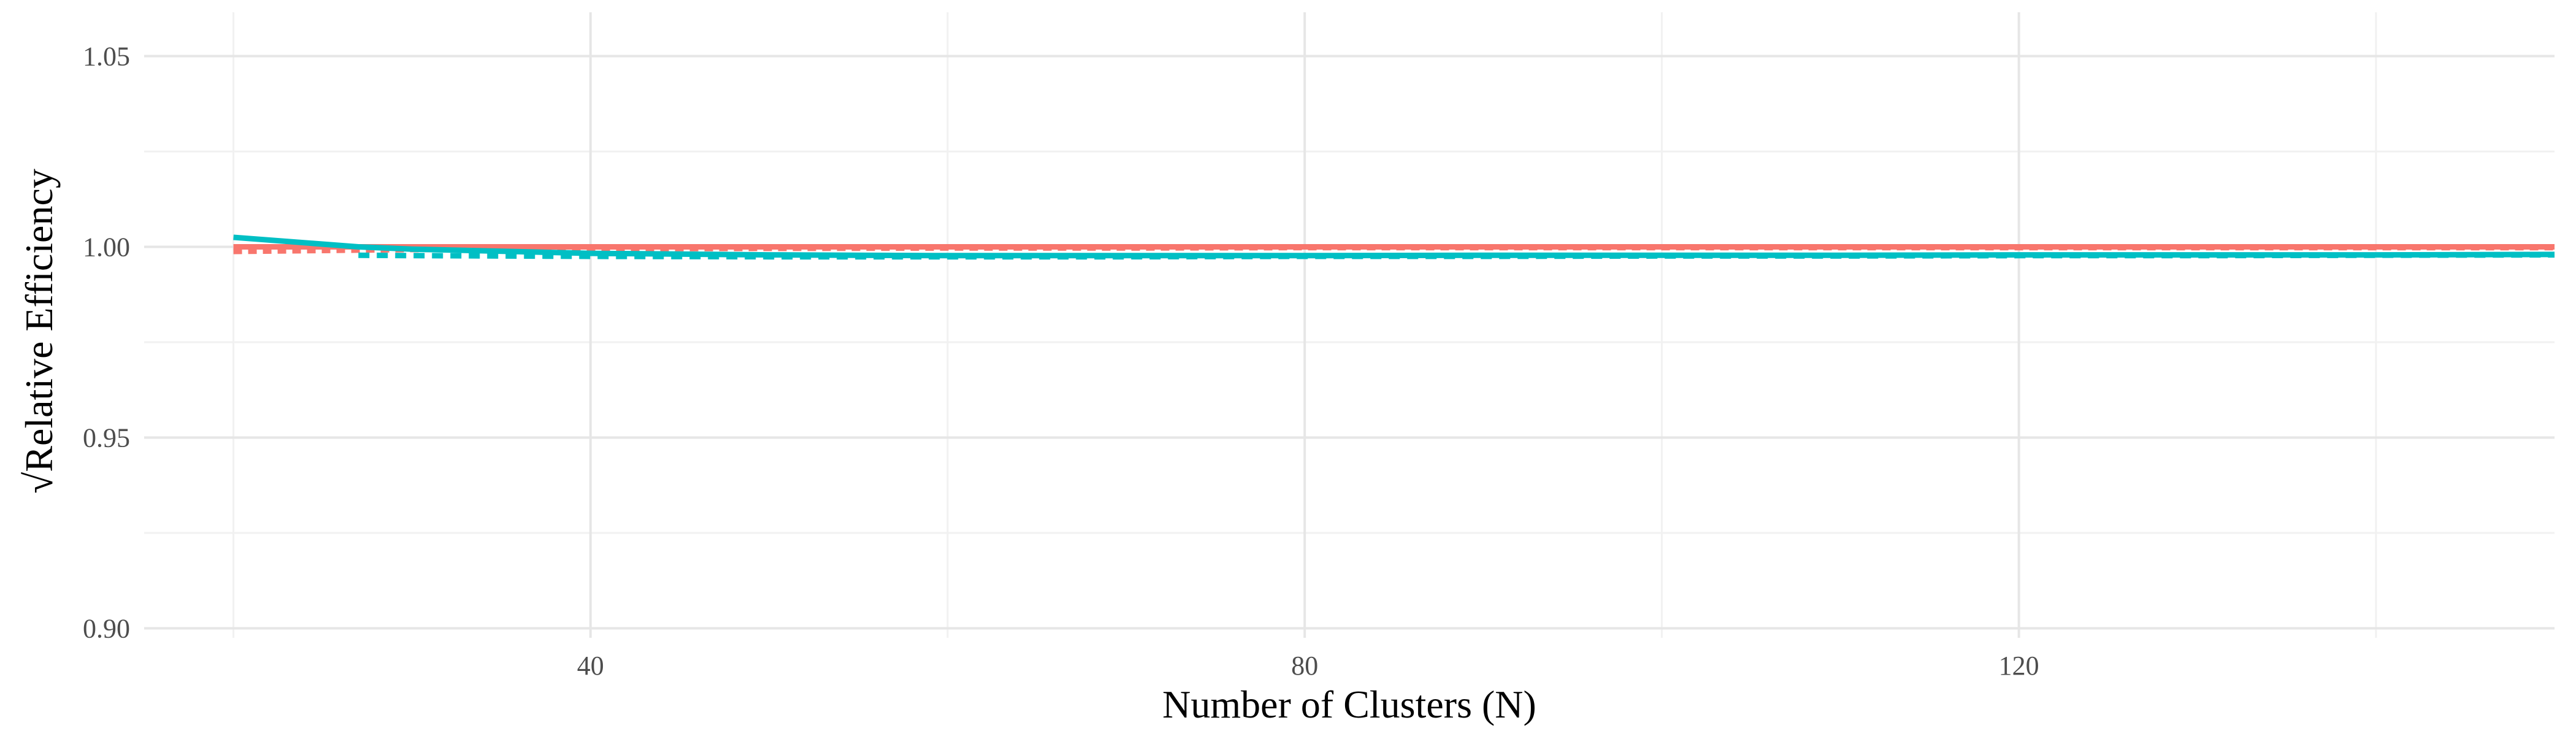 The height and width of the screenshot is (739, 2576). What do you see at coordinates (106, 628) in the screenshot?
I see `y-tick-label: 0.90` at bounding box center [106, 628].